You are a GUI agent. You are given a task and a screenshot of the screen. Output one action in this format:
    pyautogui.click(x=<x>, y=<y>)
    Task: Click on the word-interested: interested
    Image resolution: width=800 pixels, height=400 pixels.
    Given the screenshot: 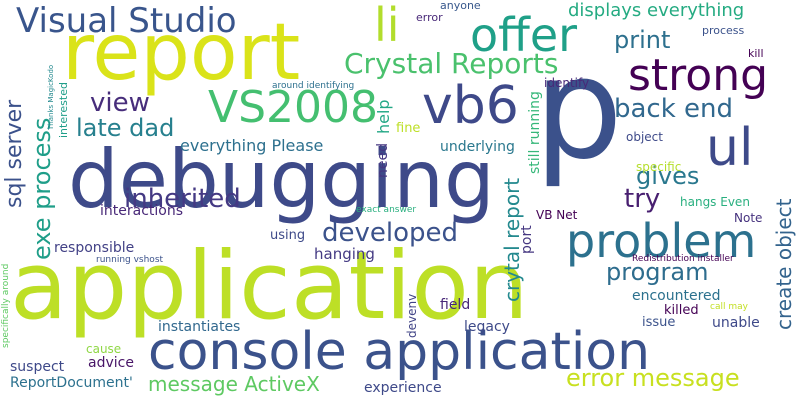 What is the action you would take?
    pyautogui.click(x=63, y=110)
    